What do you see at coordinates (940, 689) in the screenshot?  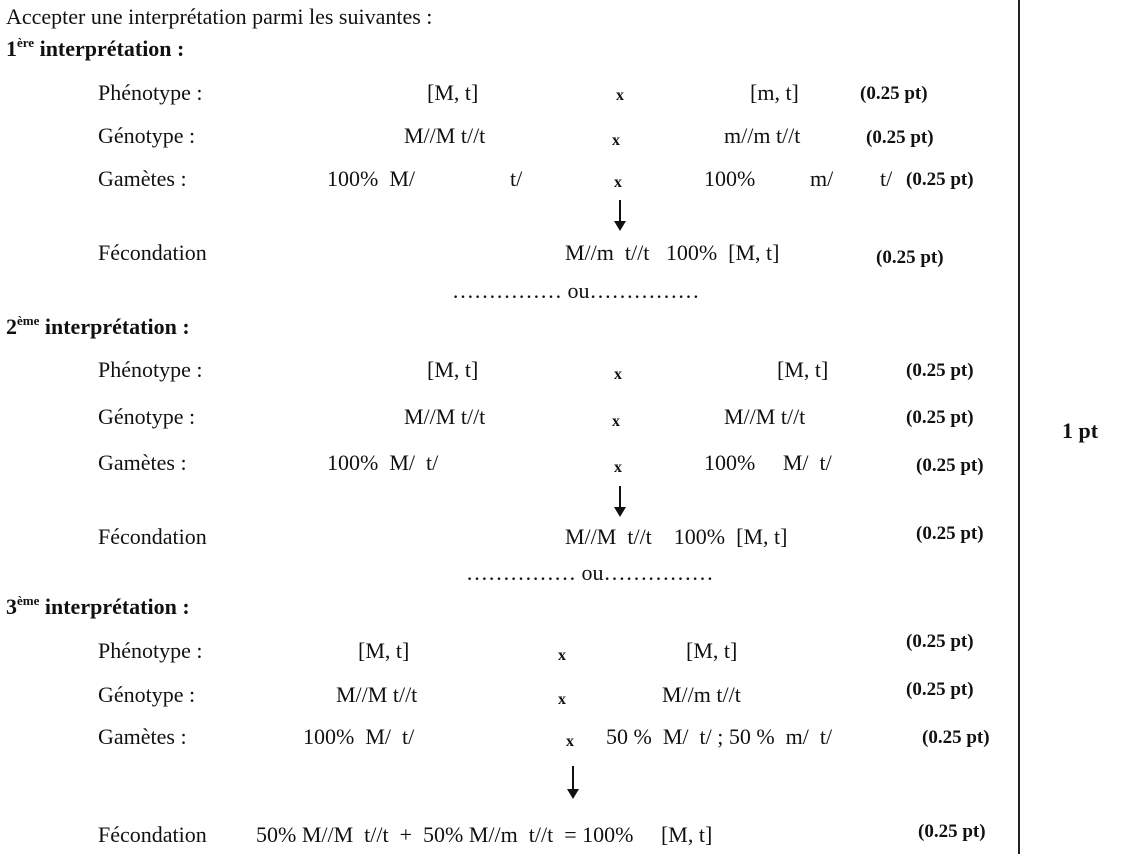 I see `interp3-genotype-points: (0.25 pt)` at bounding box center [940, 689].